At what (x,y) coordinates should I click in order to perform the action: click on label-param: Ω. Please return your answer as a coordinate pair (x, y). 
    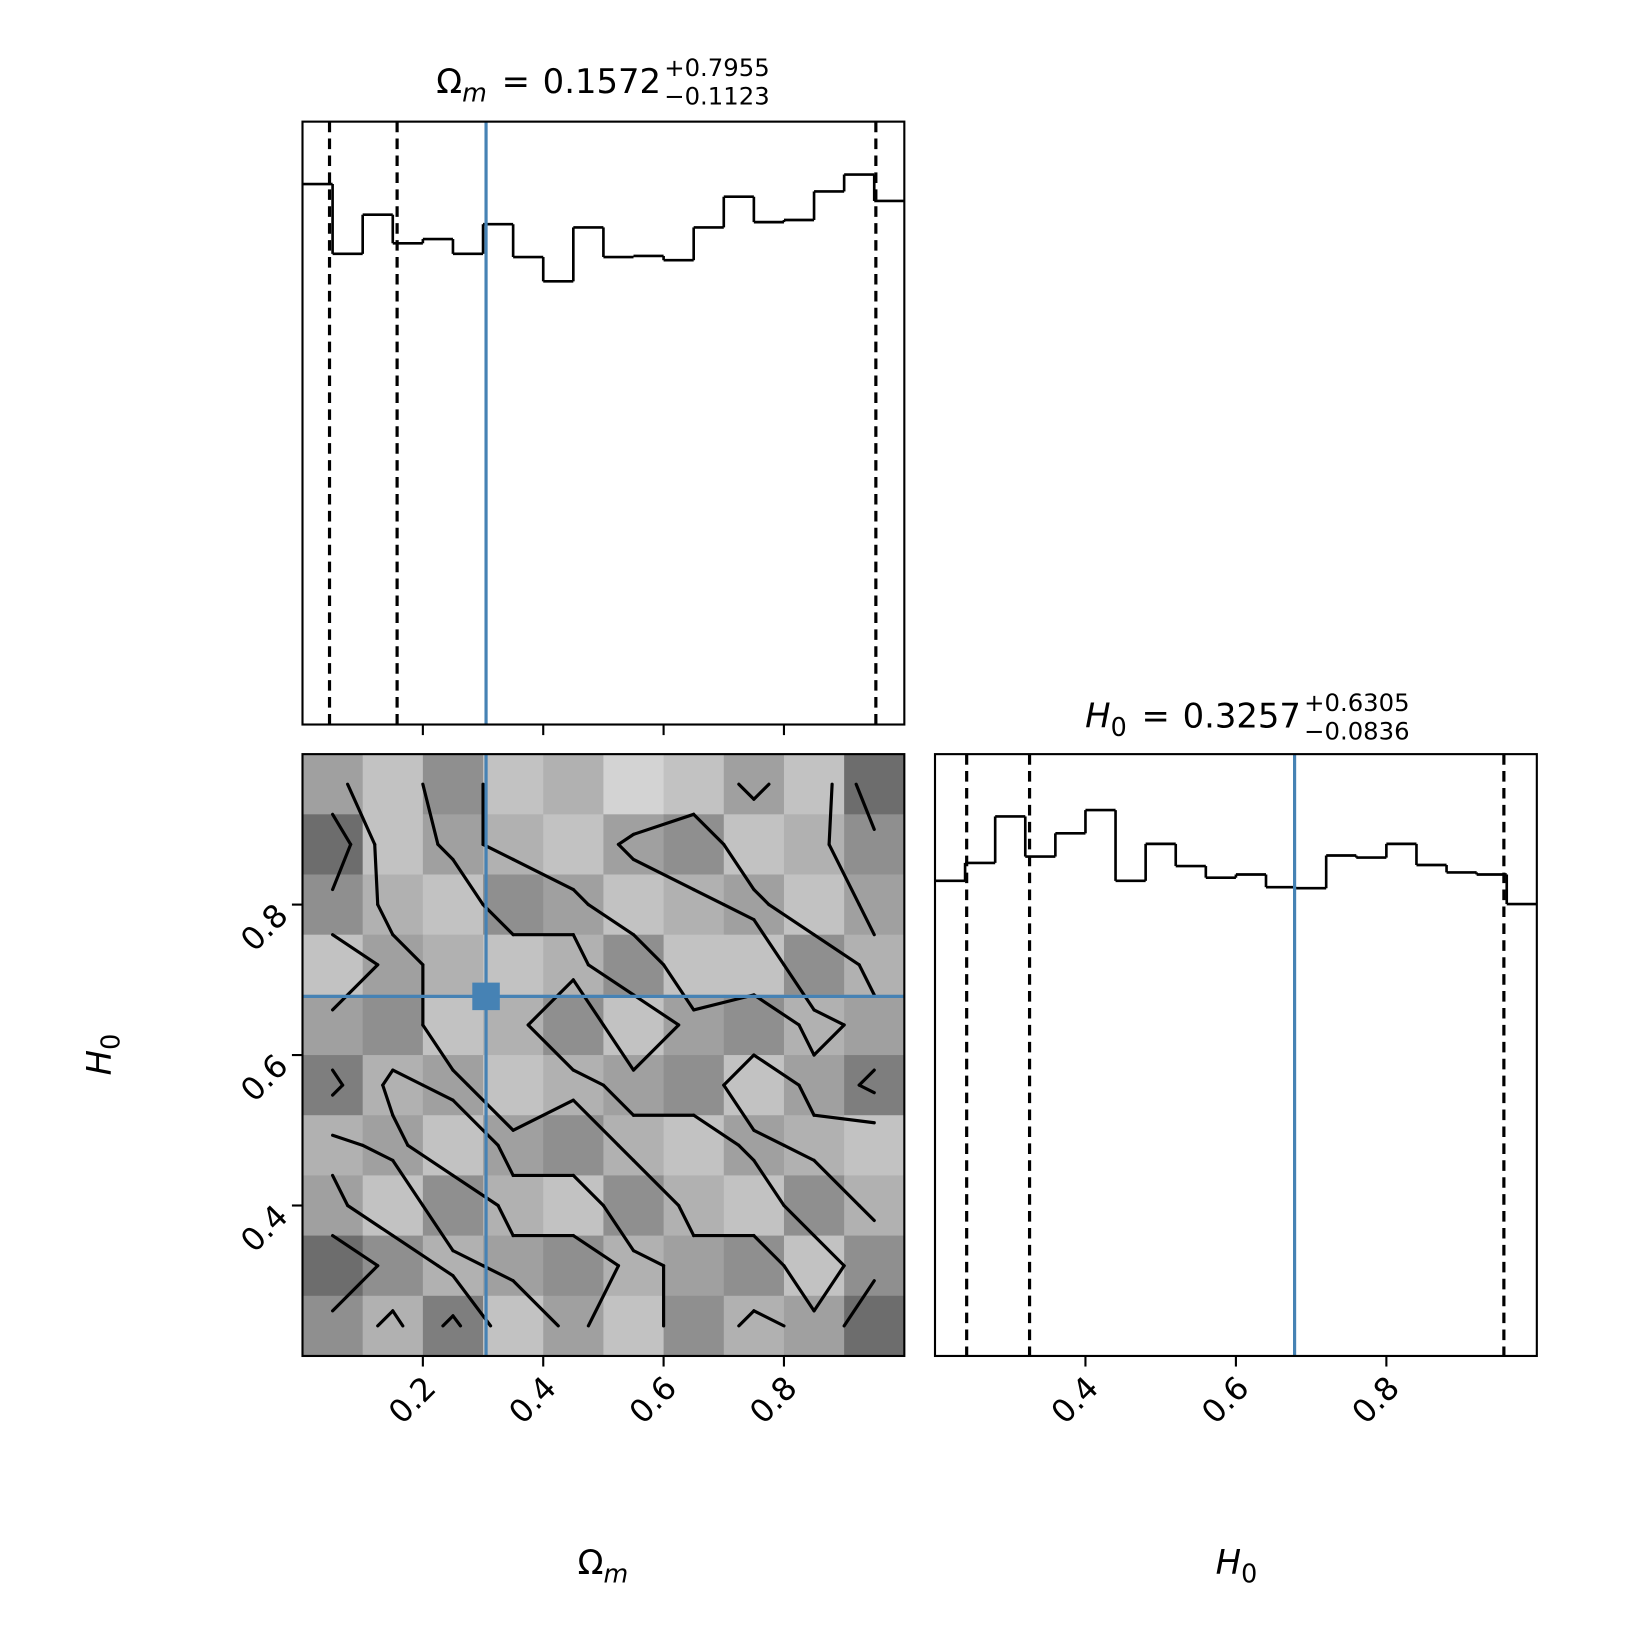
    Looking at the image, I should click on (591, 1562).